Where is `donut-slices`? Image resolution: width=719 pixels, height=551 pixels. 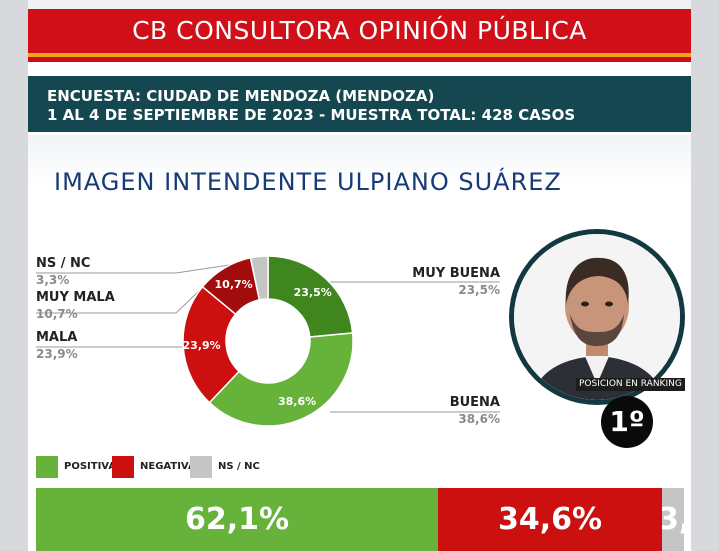
donut-slices is located at coordinates (268, 341).